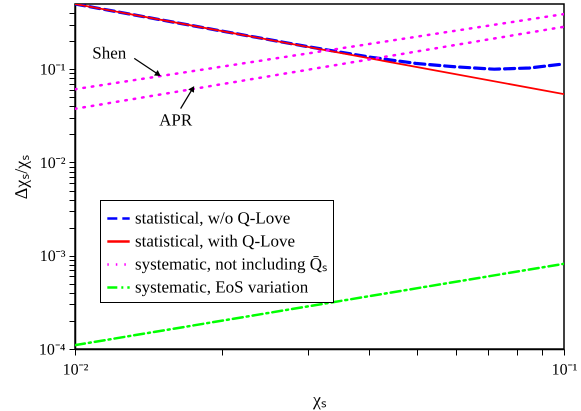 This screenshot has width=581, height=411. Describe the element at coordinates (212, 218) in the screenshot. I see `legend-label: statistical, w/o Q-Love` at that location.